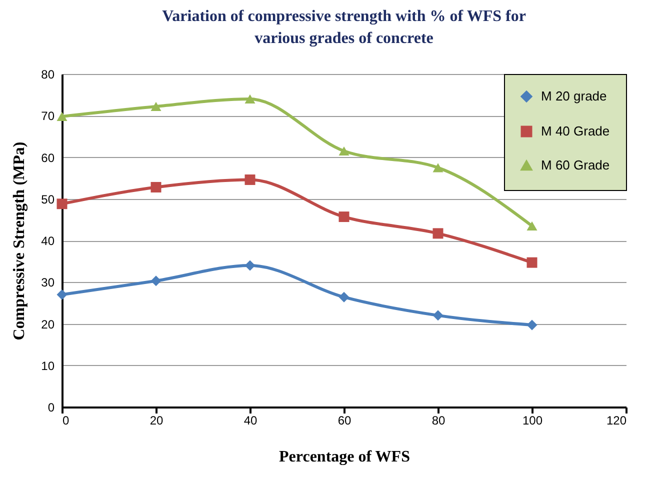 The width and height of the screenshot is (662, 498). What do you see at coordinates (19, 241) in the screenshot?
I see `y-axis-title: Compressive Strength (MPa)` at bounding box center [19, 241].